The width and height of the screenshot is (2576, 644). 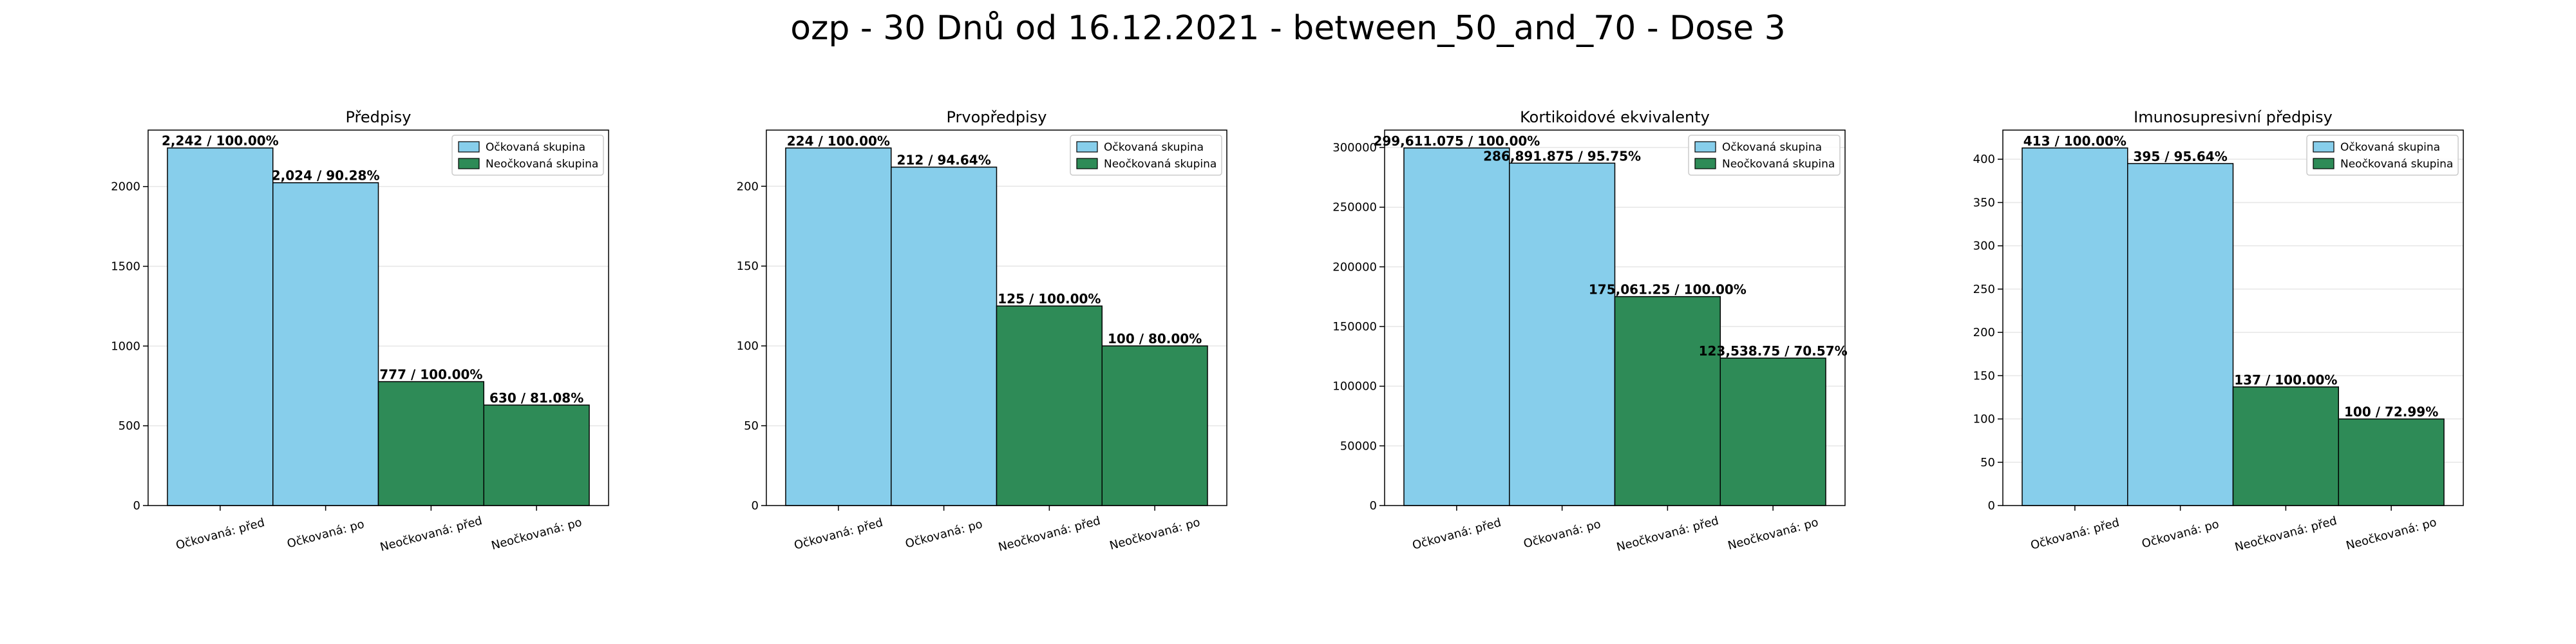 I want to click on y-tick-label: 50000, so click(x=1358, y=446).